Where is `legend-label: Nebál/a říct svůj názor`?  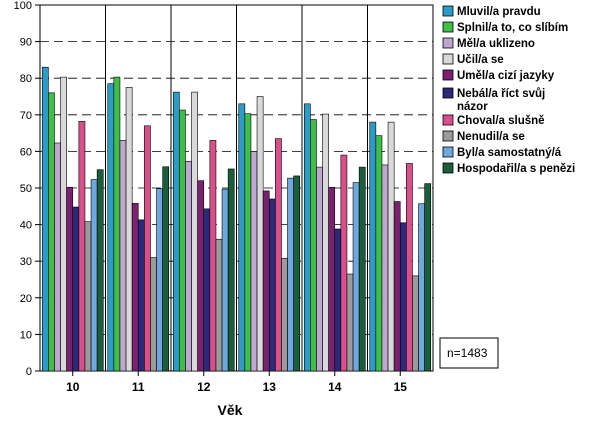 legend-label: Nebál/a říct svůj názor is located at coordinates (501, 100).